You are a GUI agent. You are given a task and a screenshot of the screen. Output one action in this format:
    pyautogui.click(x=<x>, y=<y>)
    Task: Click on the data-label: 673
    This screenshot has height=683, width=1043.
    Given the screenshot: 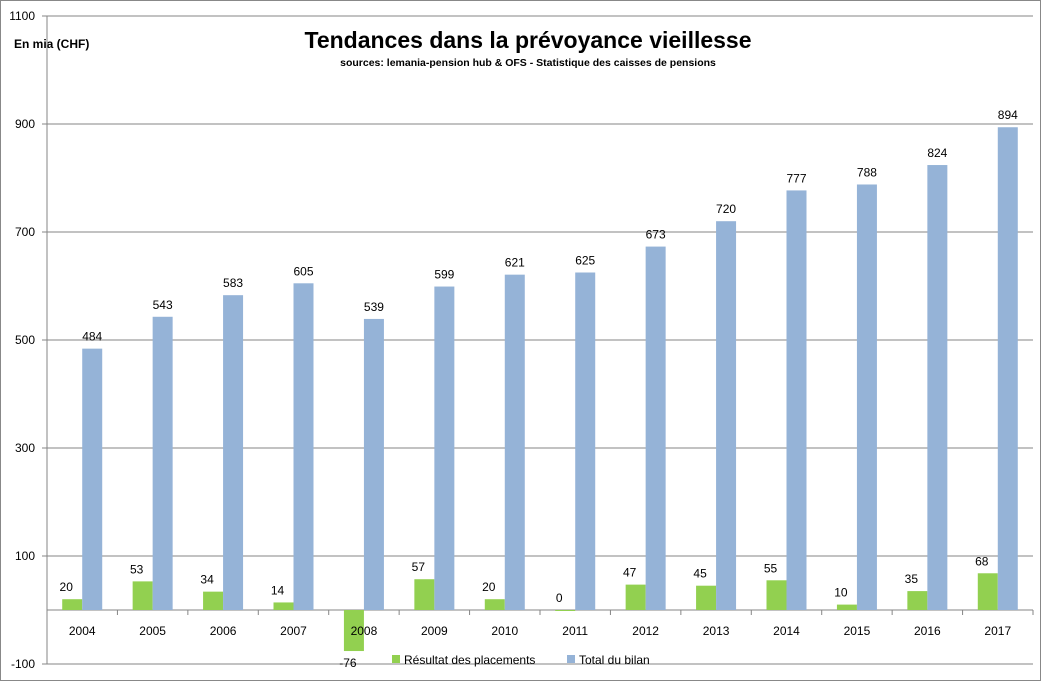 What is the action you would take?
    pyautogui.click(x=656, y=235)
    